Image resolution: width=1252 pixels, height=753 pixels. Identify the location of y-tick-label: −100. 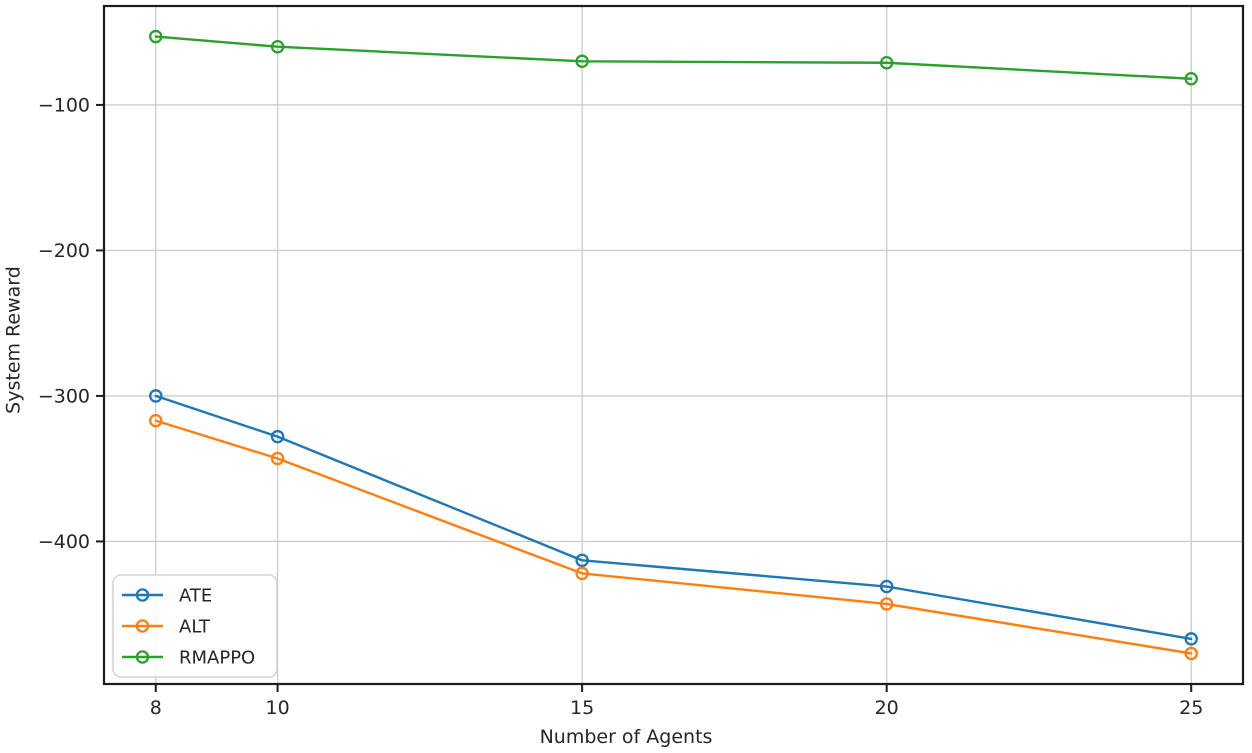
(64, 105).